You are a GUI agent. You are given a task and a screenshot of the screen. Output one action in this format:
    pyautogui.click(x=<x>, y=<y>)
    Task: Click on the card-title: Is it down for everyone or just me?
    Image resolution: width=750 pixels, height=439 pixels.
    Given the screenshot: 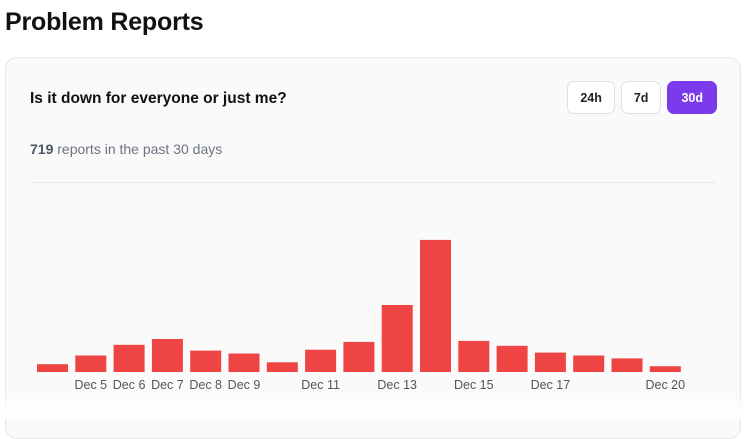 What is the action you would take?
    pyautogui.click(x=158, y=98)
    